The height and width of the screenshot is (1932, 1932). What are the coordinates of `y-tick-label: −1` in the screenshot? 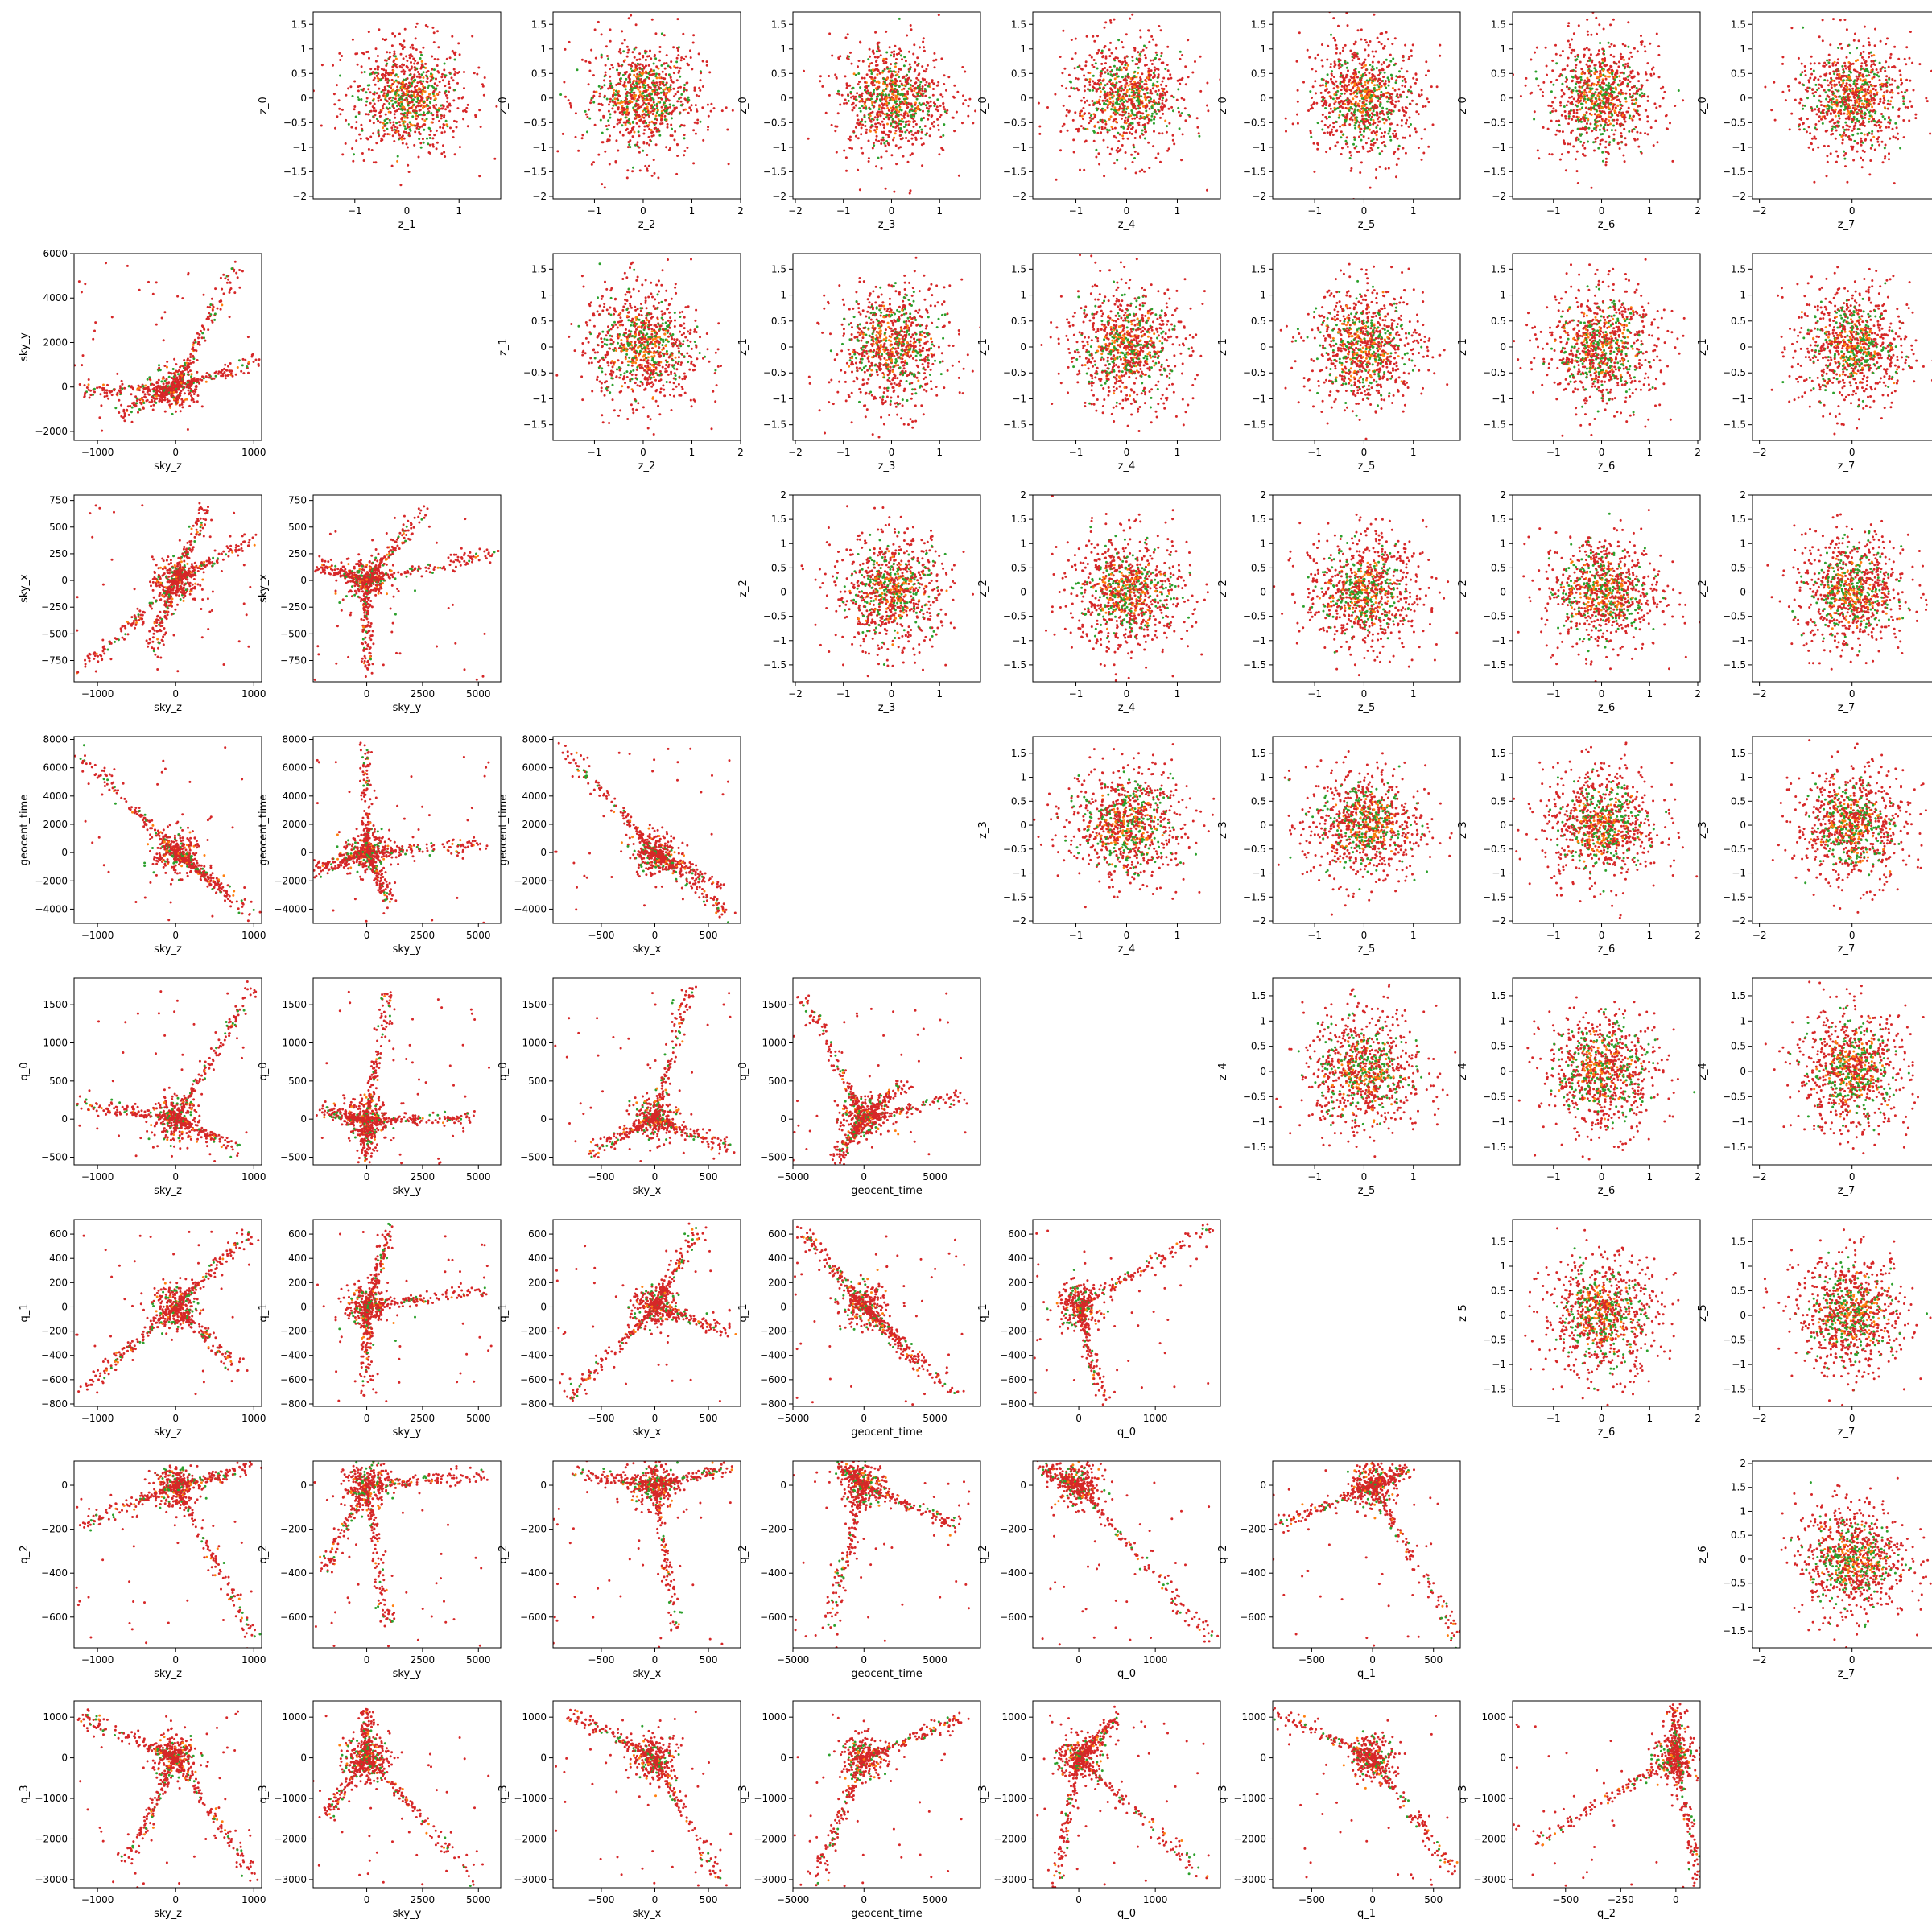 It's located at (1259, 147).